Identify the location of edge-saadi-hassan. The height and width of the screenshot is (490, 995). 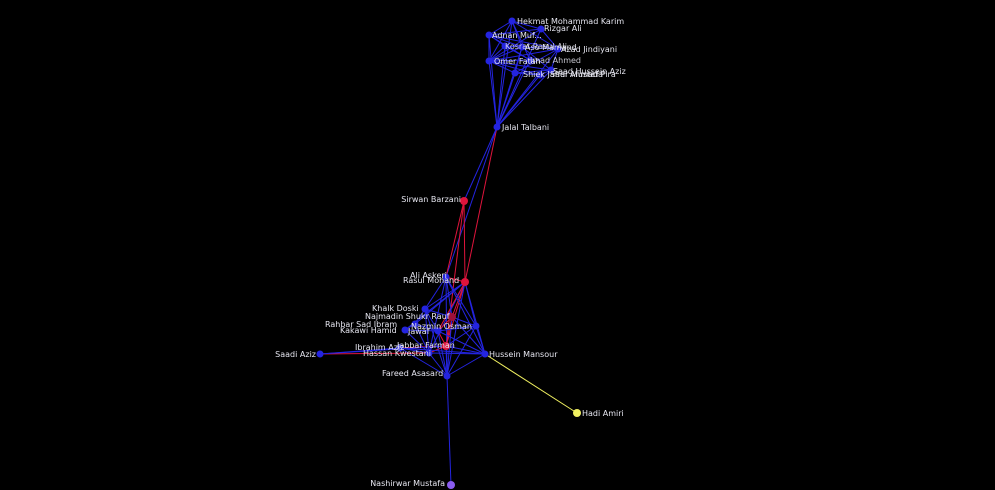
(374, 353).